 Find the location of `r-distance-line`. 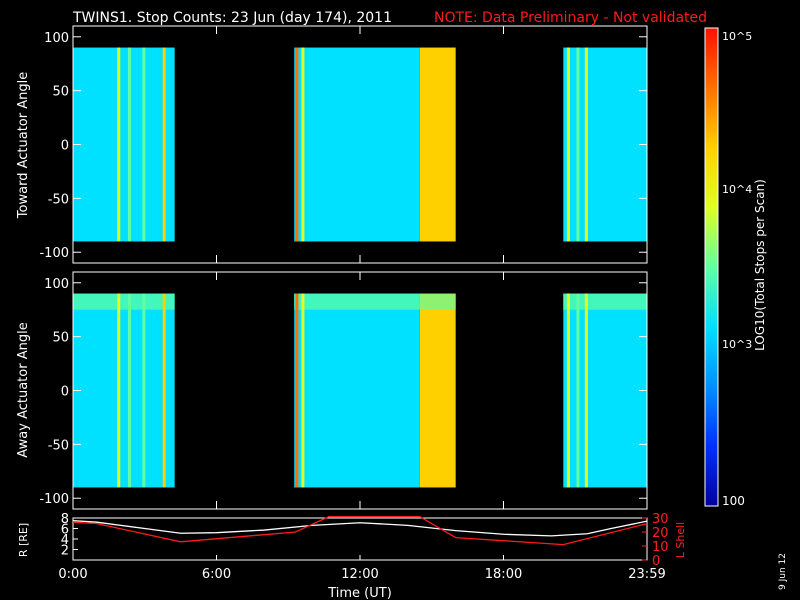

r-distance-line is located at coordinates (360, 528).